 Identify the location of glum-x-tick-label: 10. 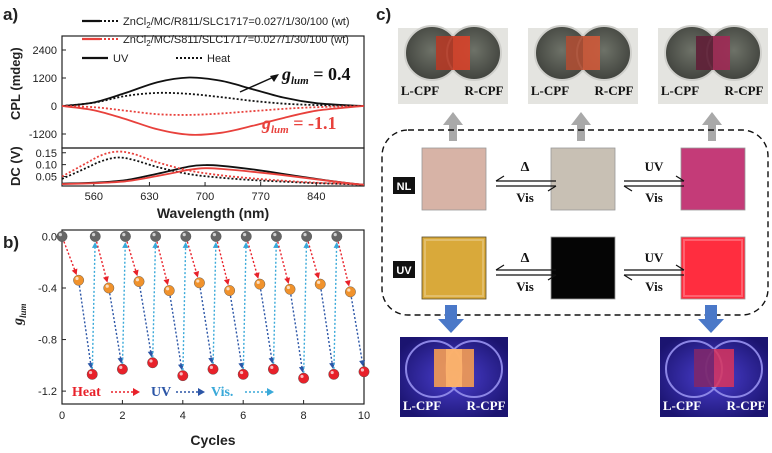
(364, 416).